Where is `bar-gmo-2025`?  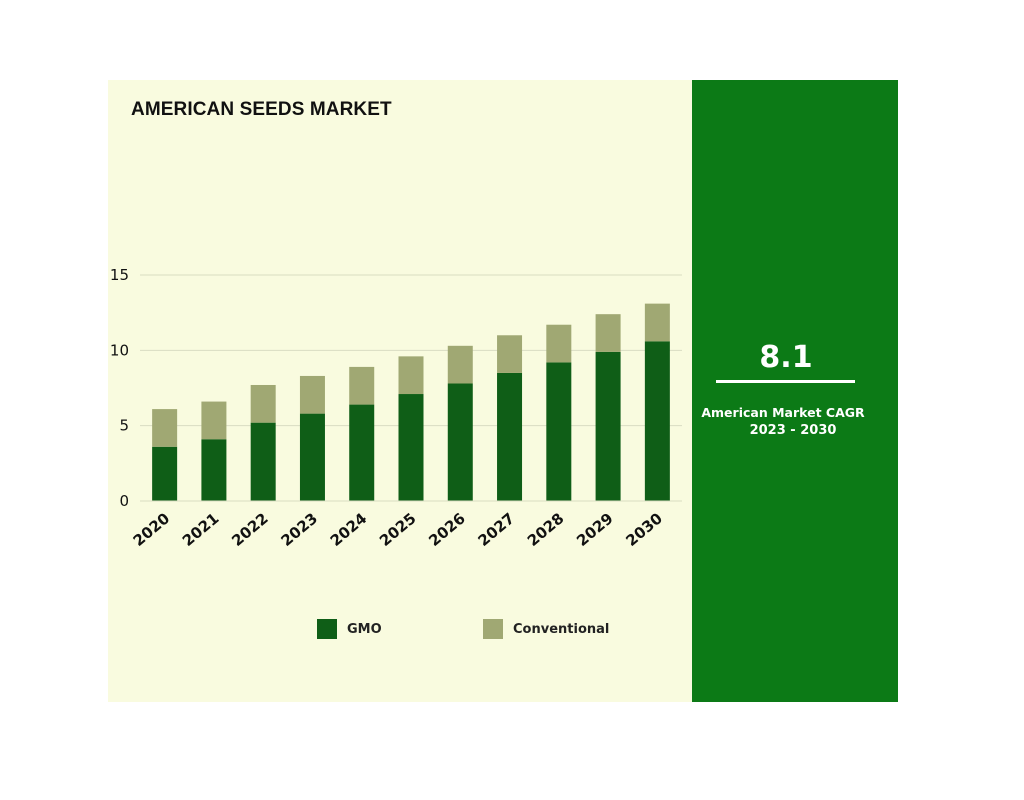 bar-gmo-2025 is located at coordinates (411, 447).